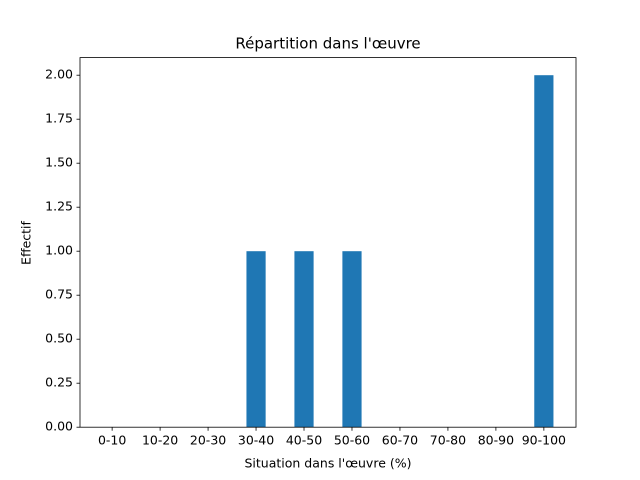 The width and height of the screenshot is (640, 480). I want to click on chart-title: Répartition dans l'œuvre, so click(327, 44).